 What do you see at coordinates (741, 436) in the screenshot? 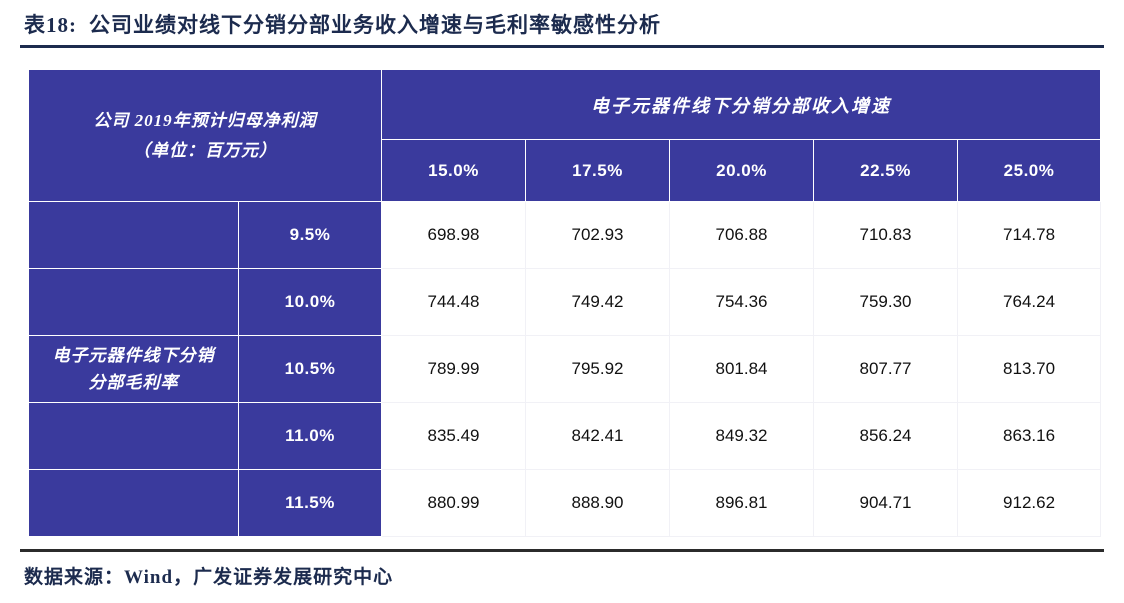
I see `table-cell: 849.32` at bounding box center [741, 436].